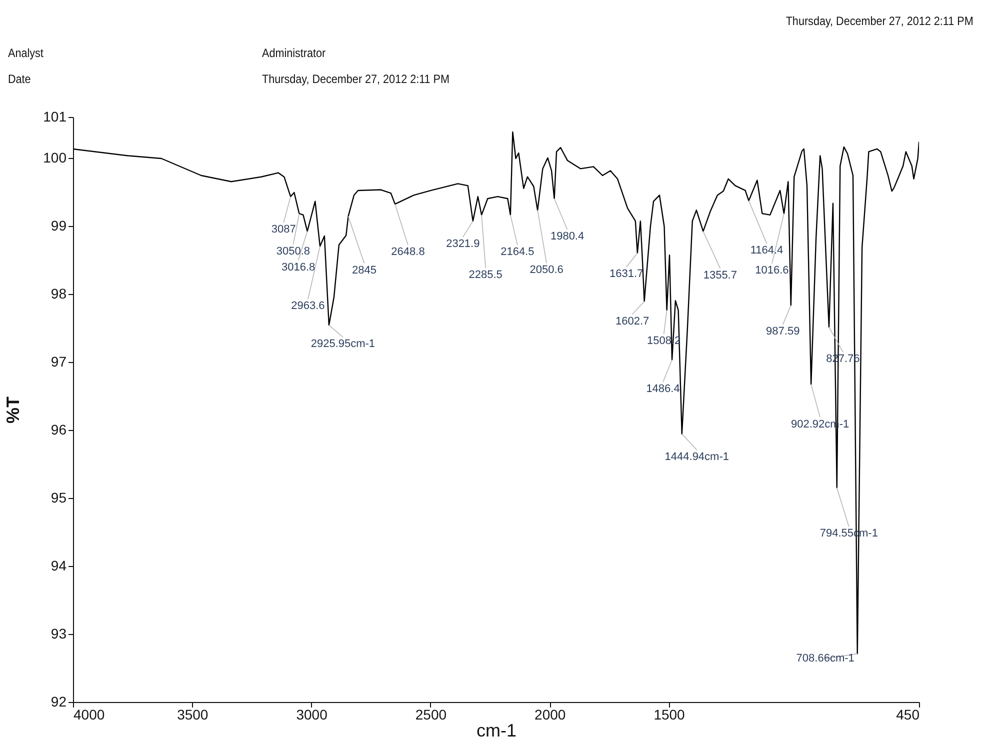 This screenshot has height=744, width=985. Describe the element at coordinates (13, 410) in the screenshot. I see `y-axis-title: %T` at that location.